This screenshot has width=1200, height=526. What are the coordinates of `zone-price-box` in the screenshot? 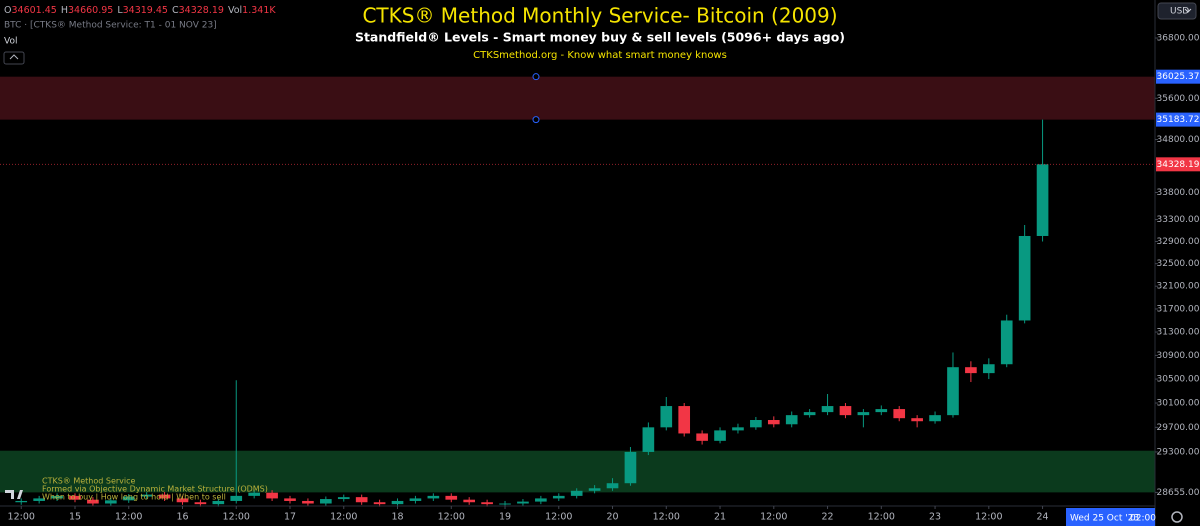 It's located at (1178, 76).